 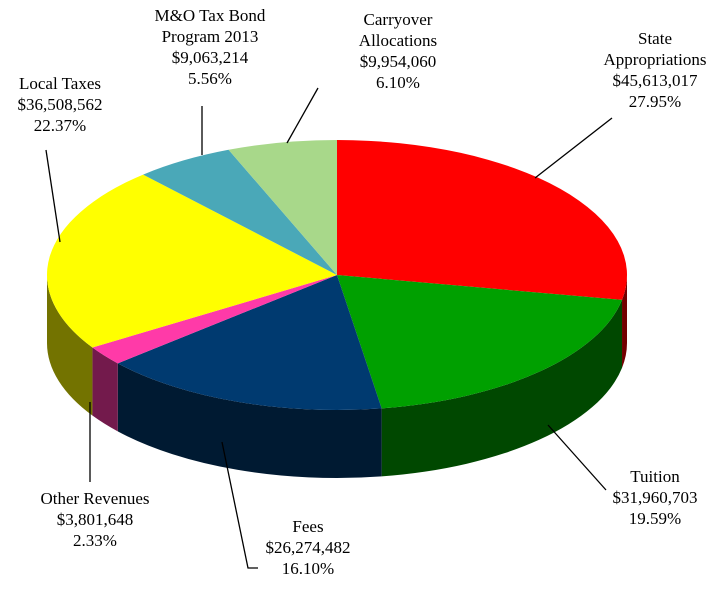 I want to click on slice-label: Carryover, so click(x=398, y=19).